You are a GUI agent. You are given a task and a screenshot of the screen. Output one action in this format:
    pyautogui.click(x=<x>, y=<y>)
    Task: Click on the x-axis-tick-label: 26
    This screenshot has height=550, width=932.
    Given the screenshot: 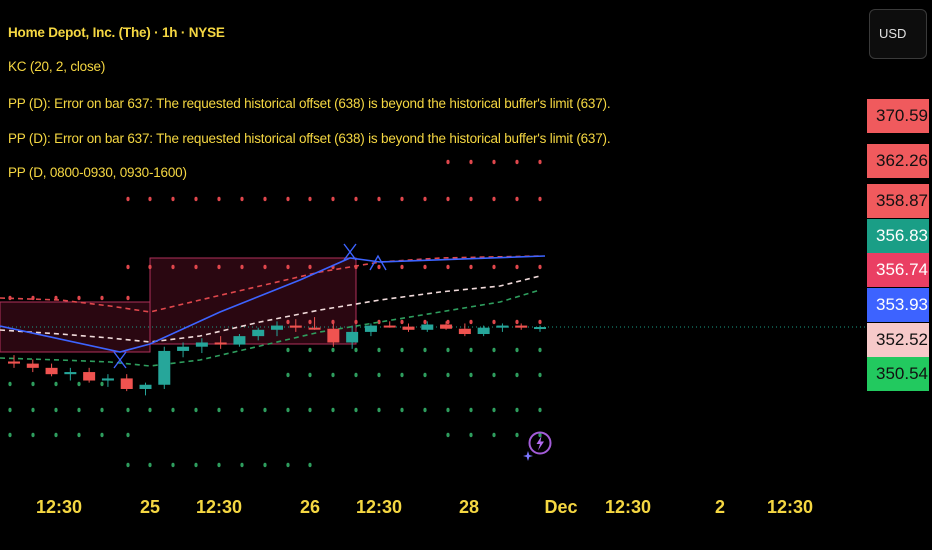 What is the action you would take?
    pyautogui.click(x=310, y=507)
    